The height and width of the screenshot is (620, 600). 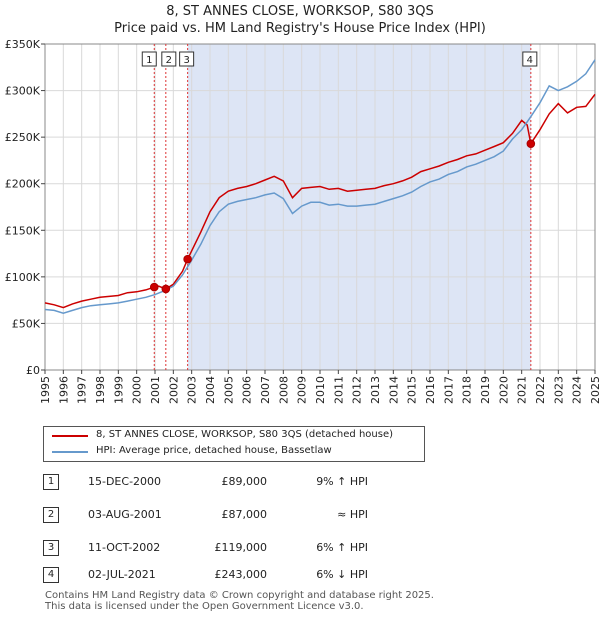 What do you see at coordinates (342, 481) in the screenshot?
I see `sale-hpi-comparison: 9% ↑ HPI` at bounding box center [342, 481].